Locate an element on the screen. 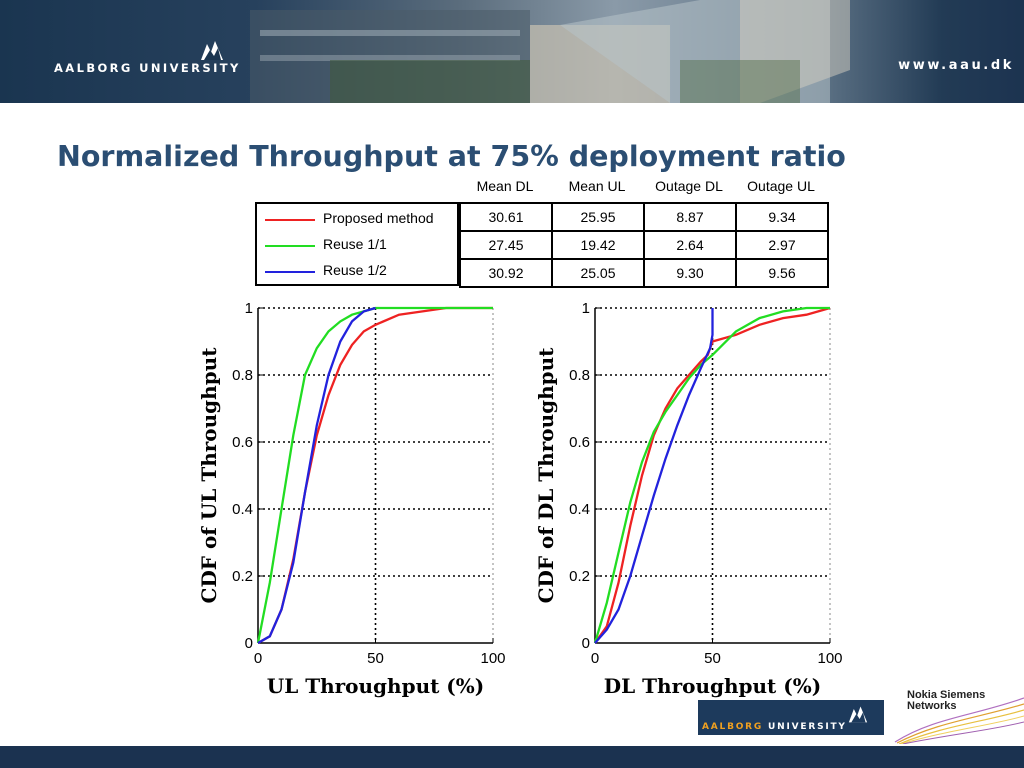 Image resolution: width=1024 pixels, height=768 pixels. table-row: 30.92 25.05 9.30 9.56 is located at coordinates (644, 273).